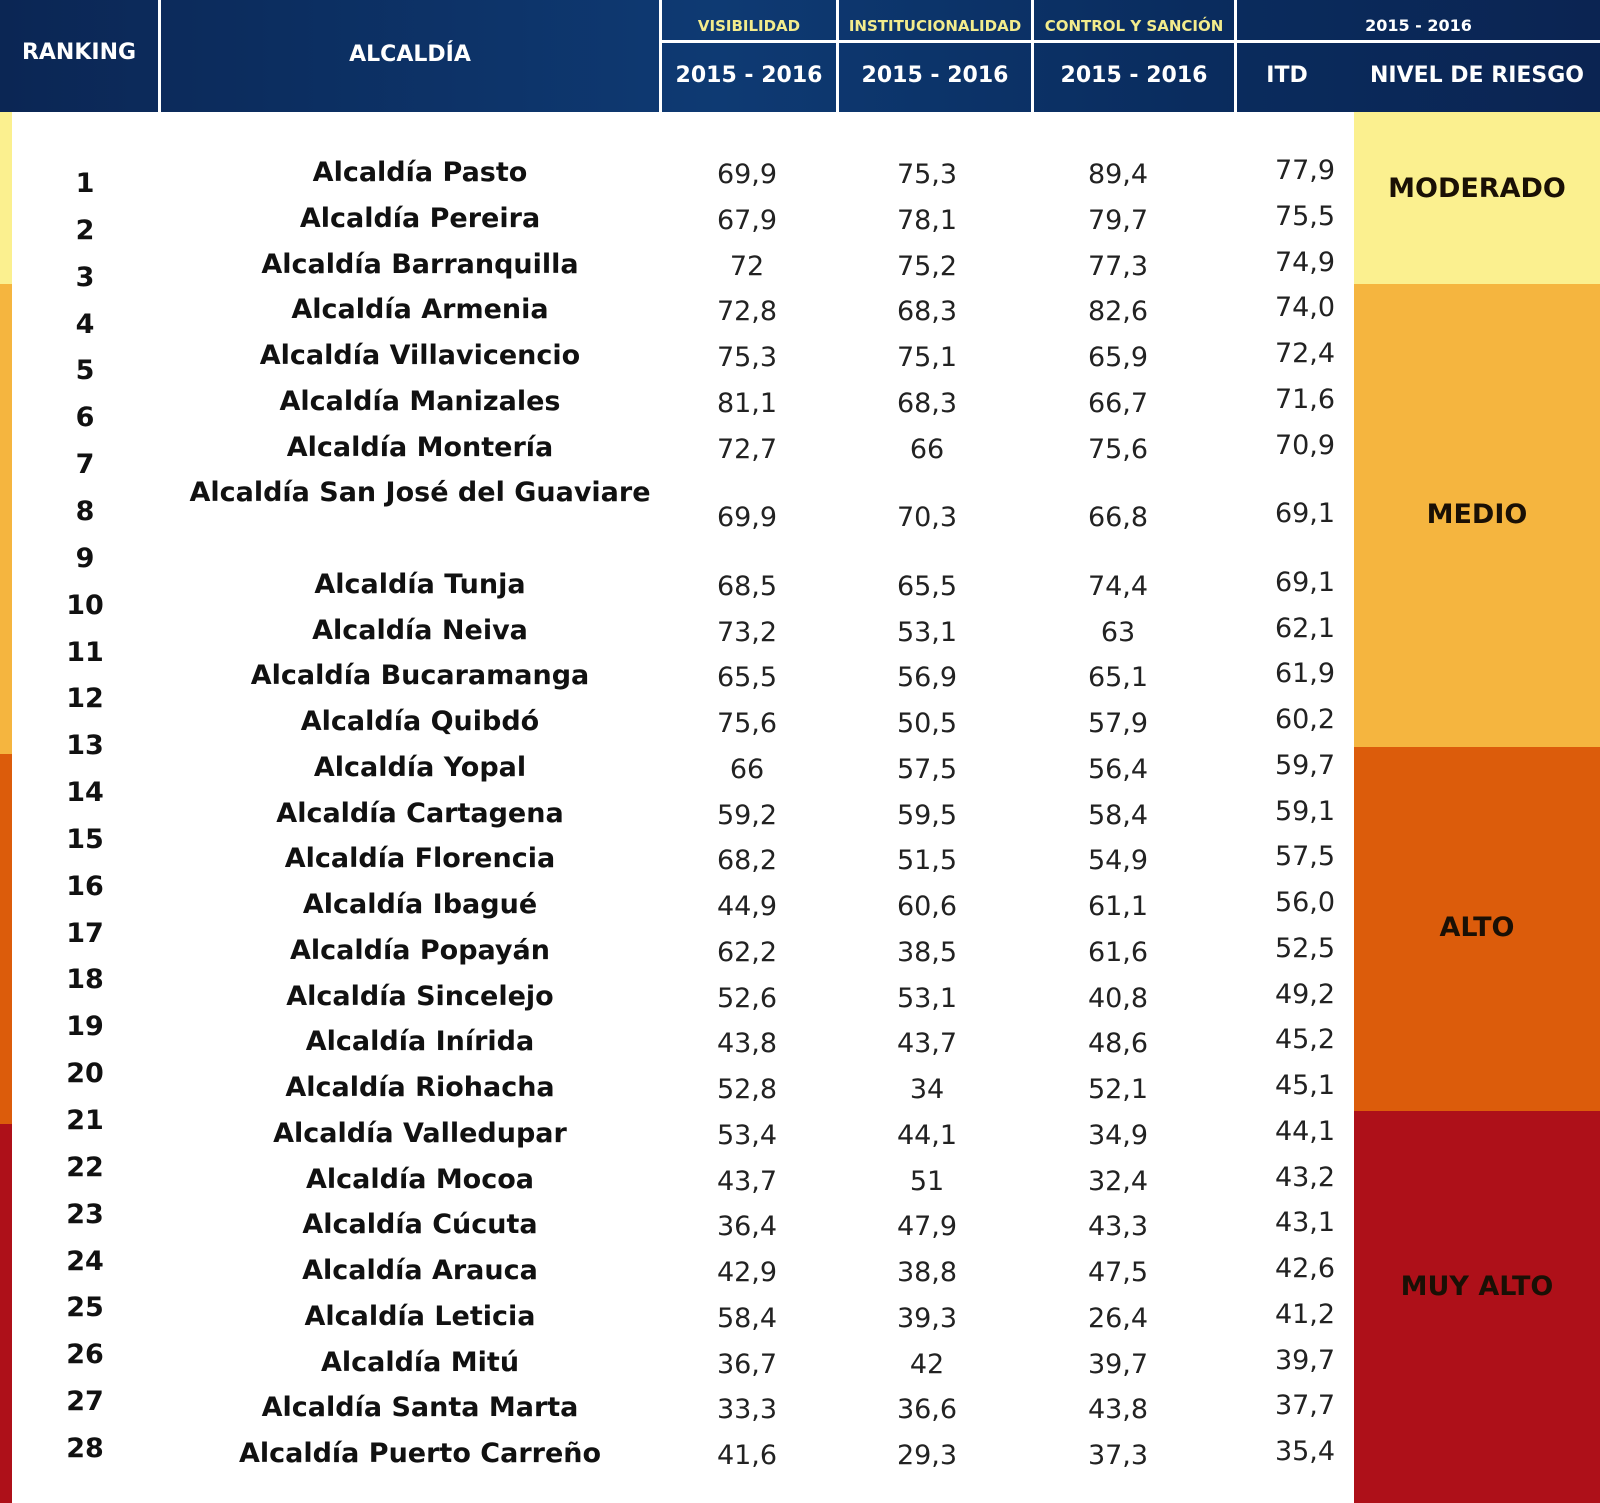 This screenshot has width=1600, height=1503. I want to click on institucionalidad-value: 43,7, so click(927, 1044).